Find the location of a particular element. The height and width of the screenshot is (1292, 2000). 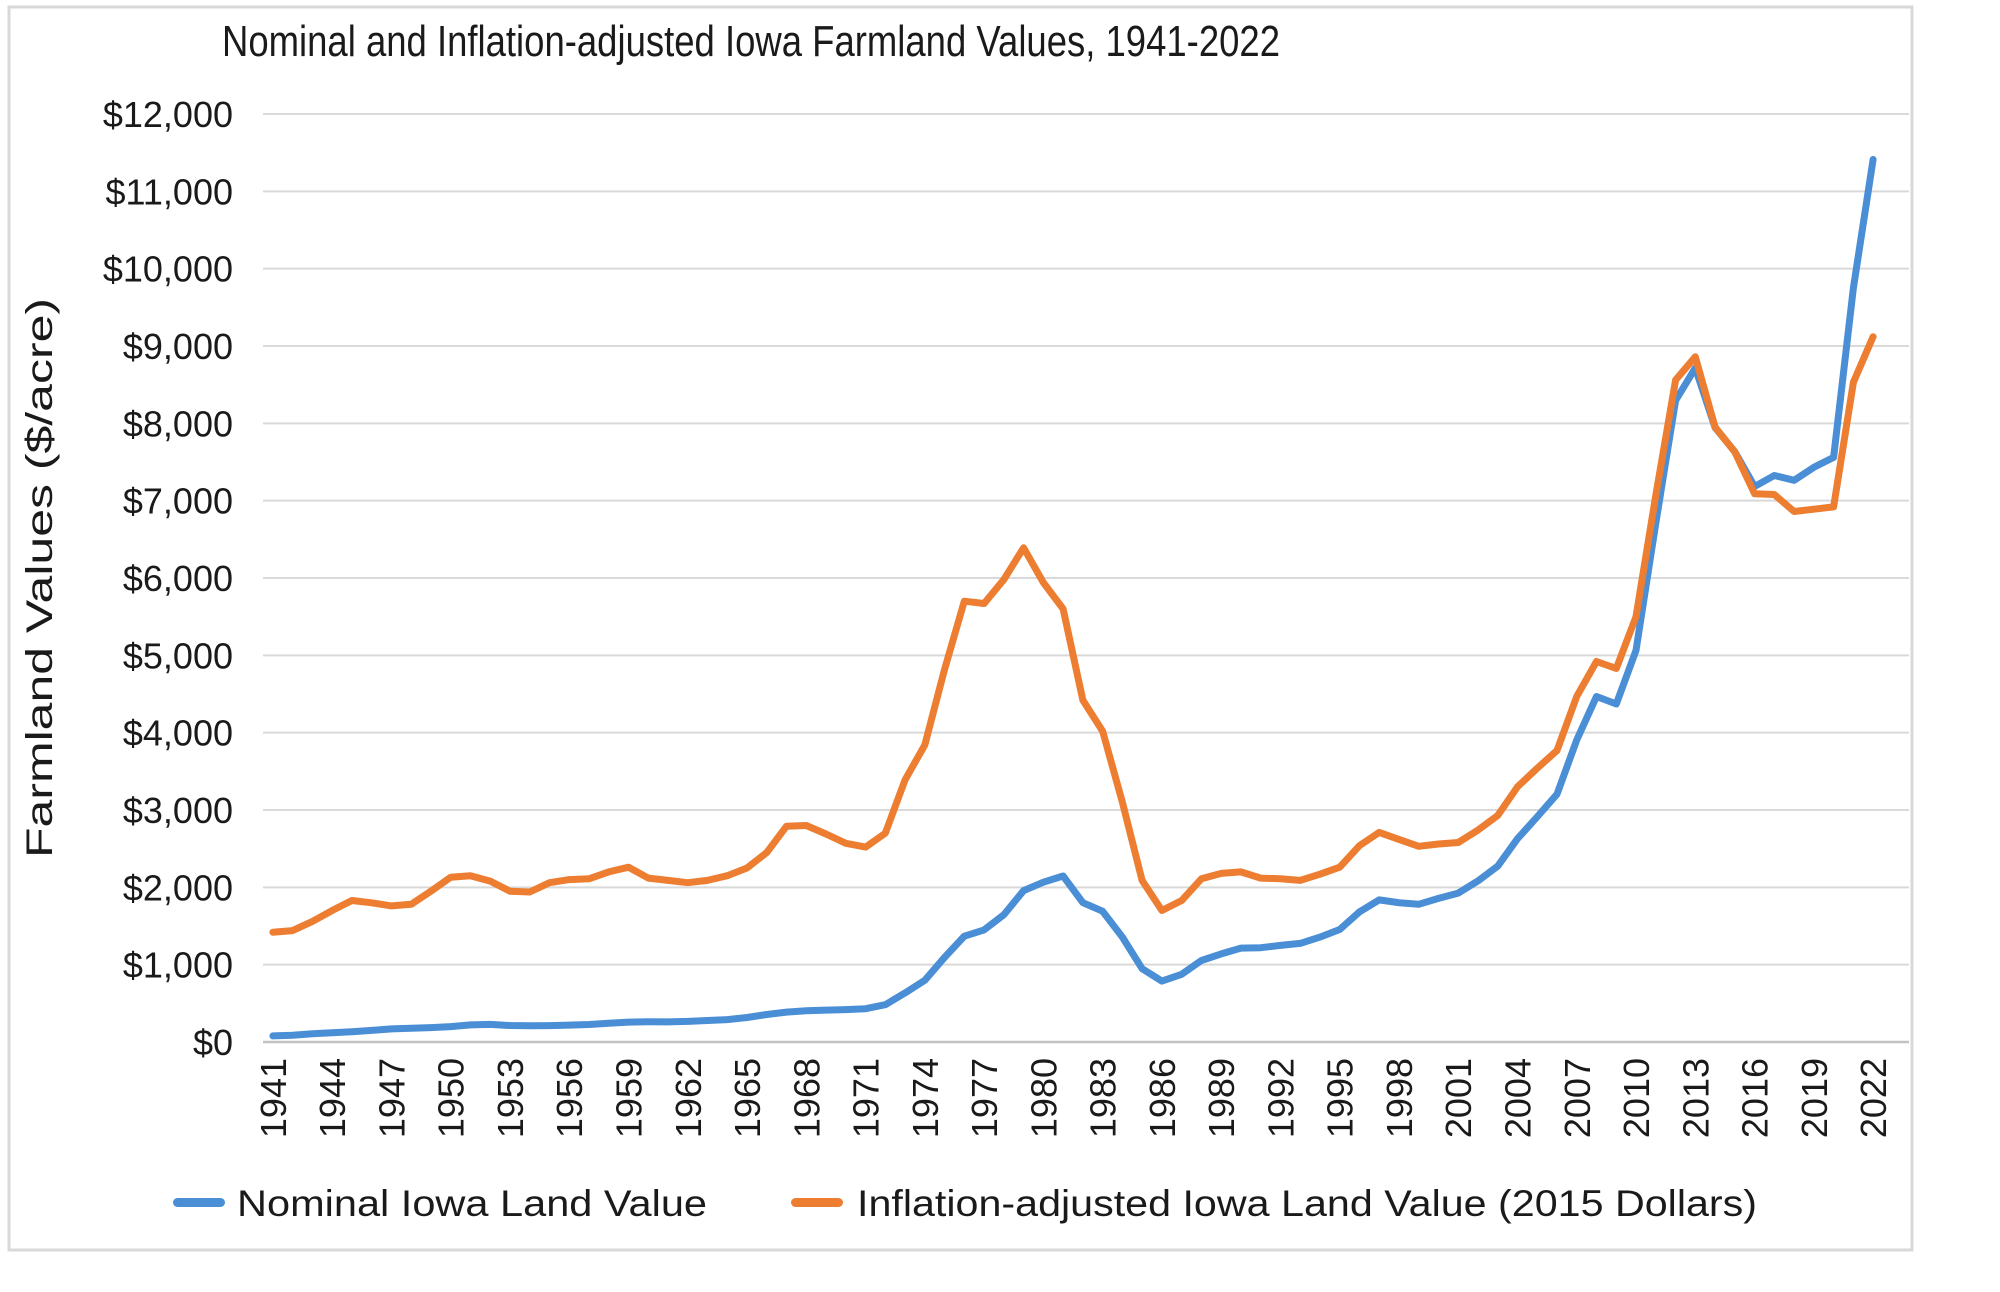

x-tick-label: 1965 is located at coordinates (747, 1098).